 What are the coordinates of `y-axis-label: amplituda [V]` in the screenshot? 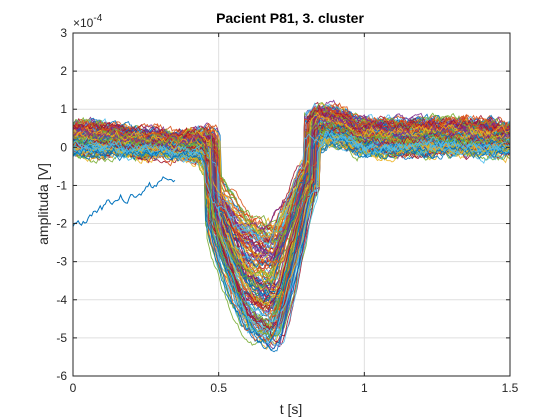 It's located at (43, 204).